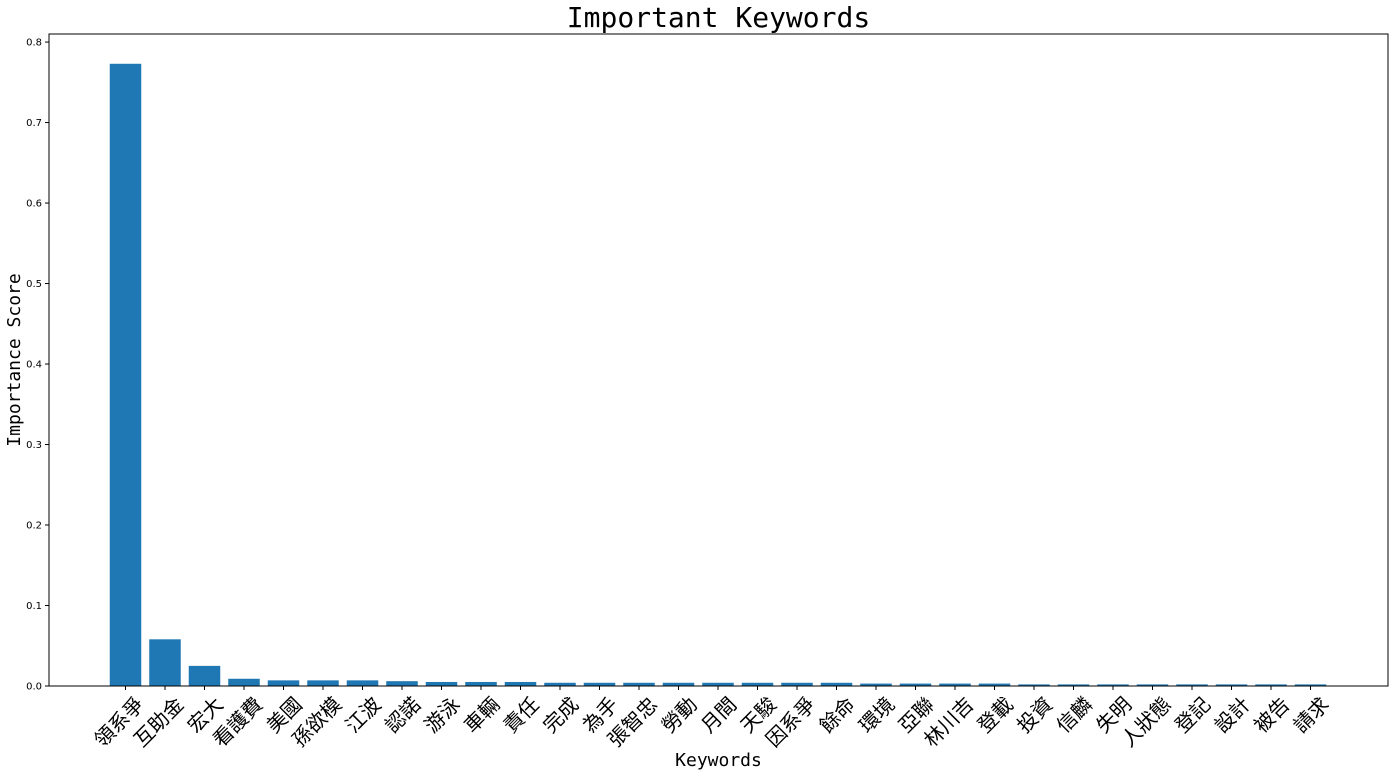 The width and height of the screenshot is (1399, 776). Describe the element at coordinates (34, 606) in the screenshot. I see `y-tick-label: 0.1` at that location.